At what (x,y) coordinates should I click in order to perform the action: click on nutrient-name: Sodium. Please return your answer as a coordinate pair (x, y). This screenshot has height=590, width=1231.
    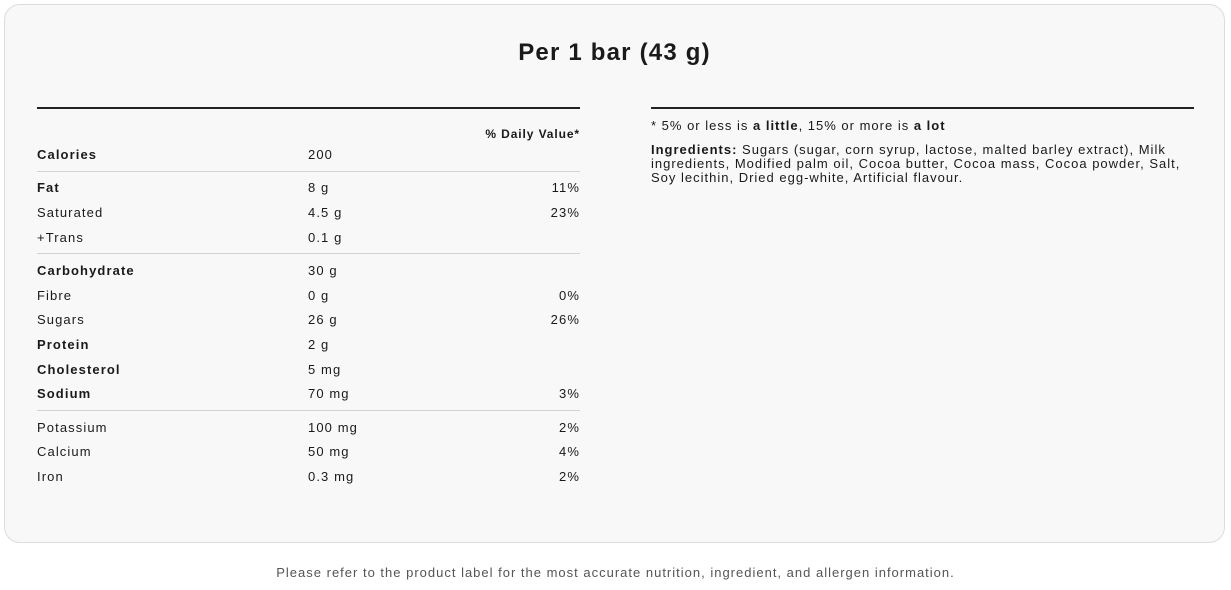
    Looking at the image, I should click on (64, 394).